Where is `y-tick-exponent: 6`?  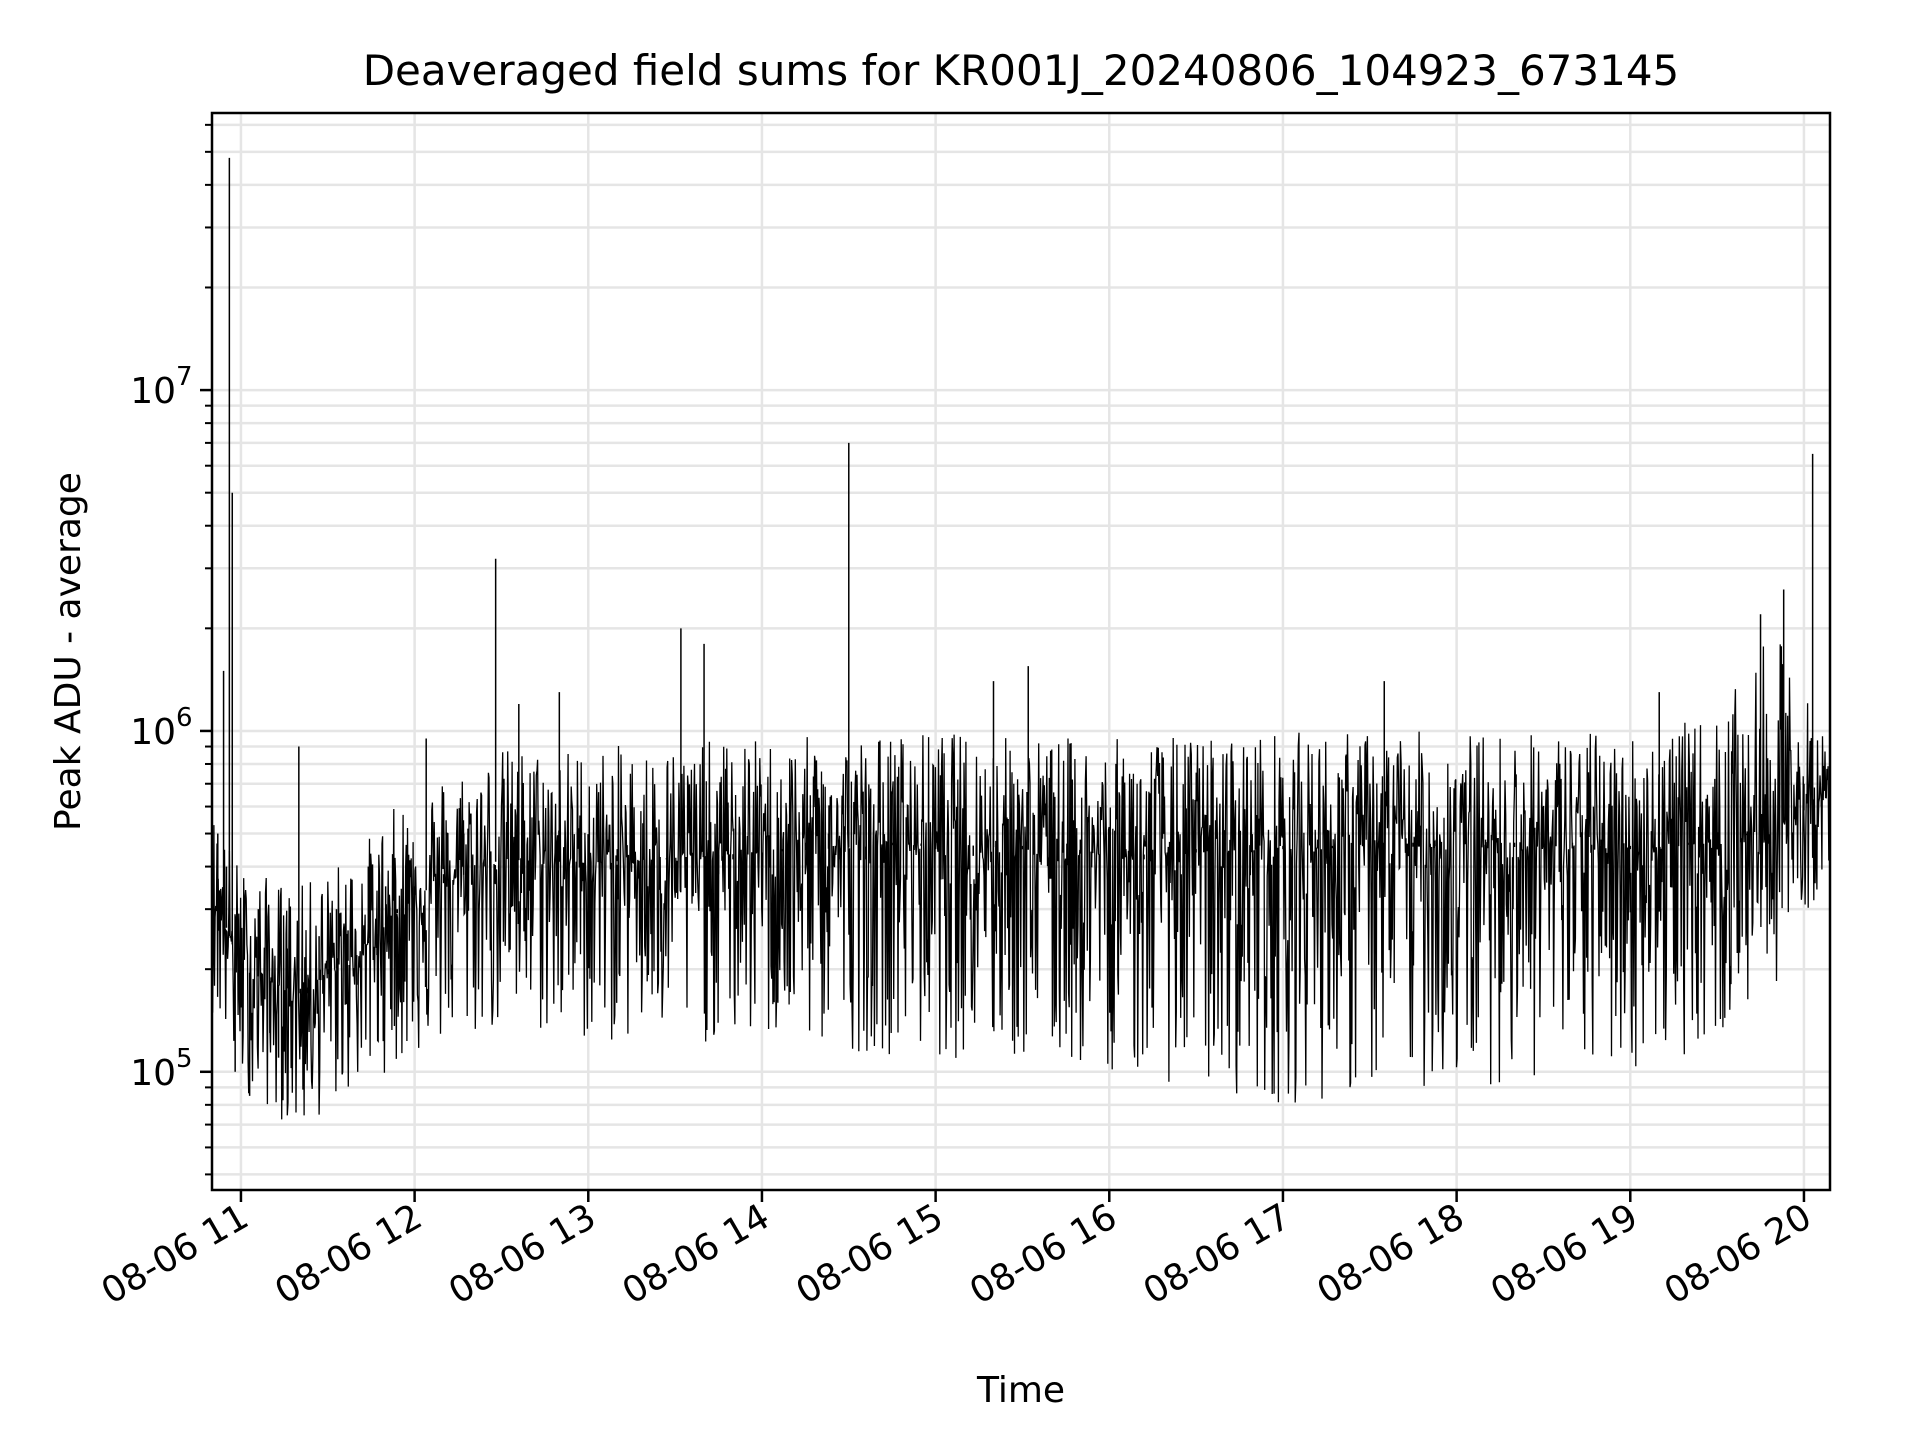
y-tick-exponent: 6 is located at coordinates (184, 718).